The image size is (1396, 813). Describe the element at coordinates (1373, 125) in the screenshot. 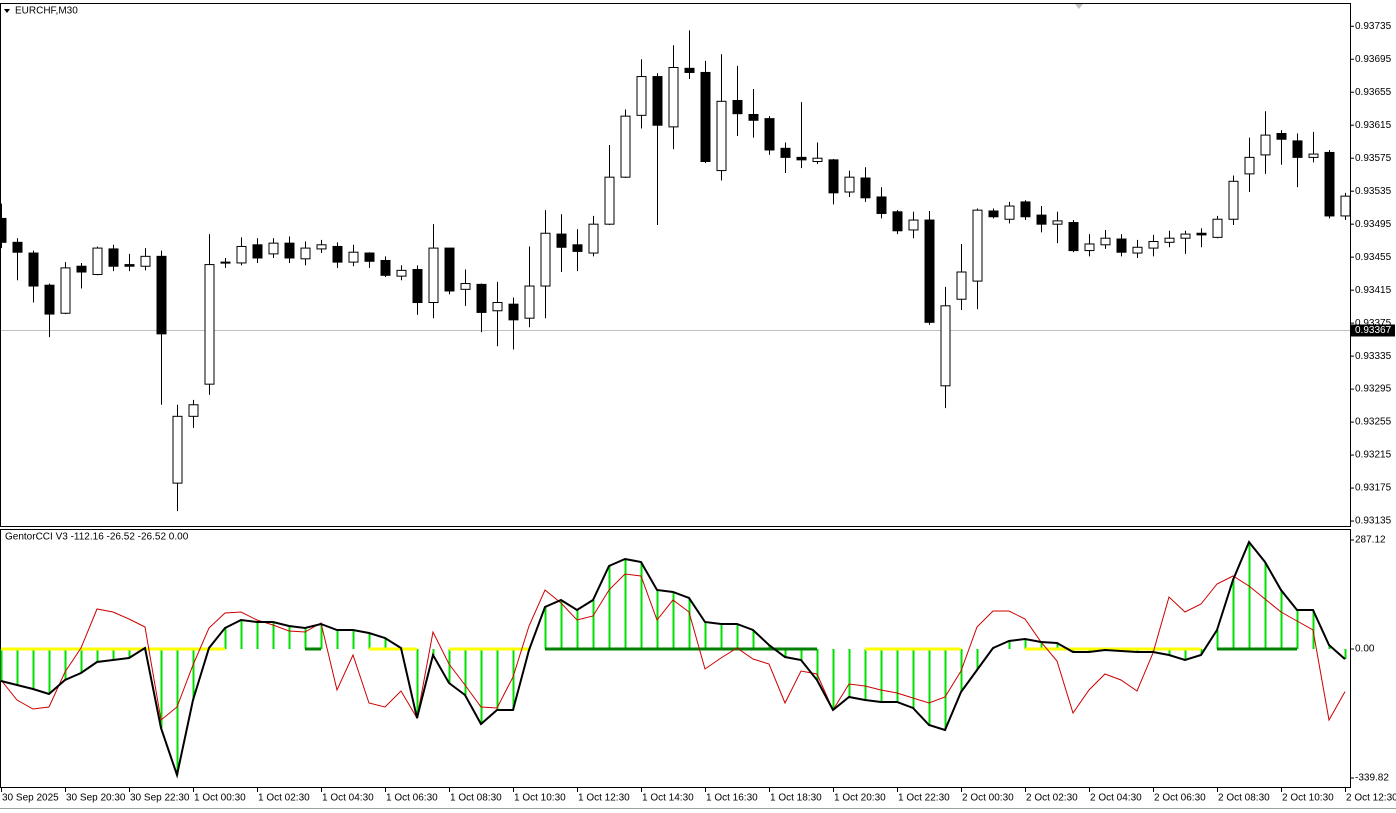

I see `y-tick-label: 0.93615` at that location.